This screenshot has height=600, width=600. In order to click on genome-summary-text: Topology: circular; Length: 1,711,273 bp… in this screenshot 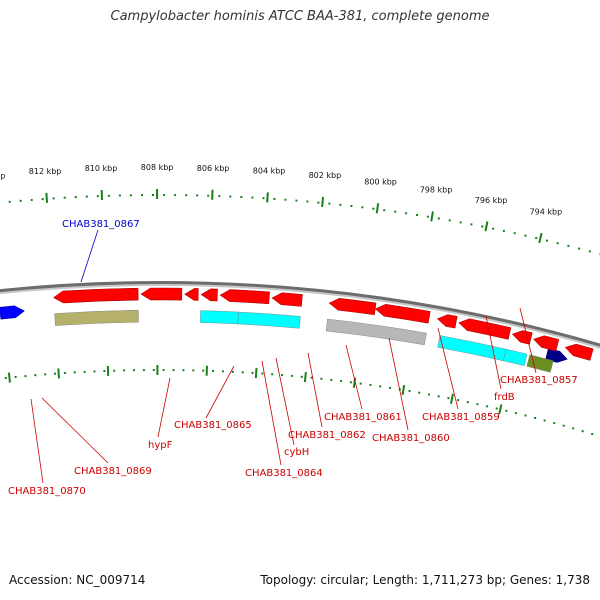, I will do `click(425, 580)`.